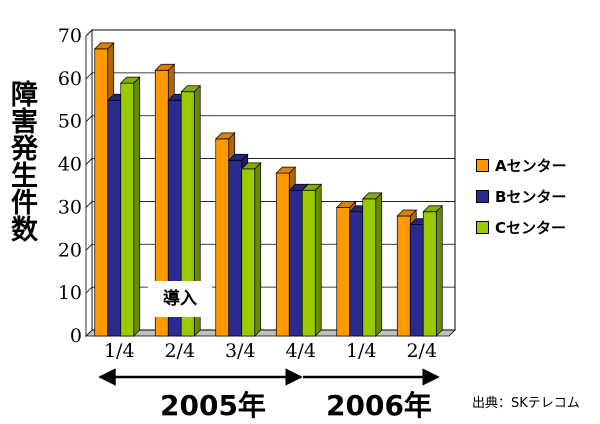  I want to click on annotation-intro: 導入, so click(180, 299).